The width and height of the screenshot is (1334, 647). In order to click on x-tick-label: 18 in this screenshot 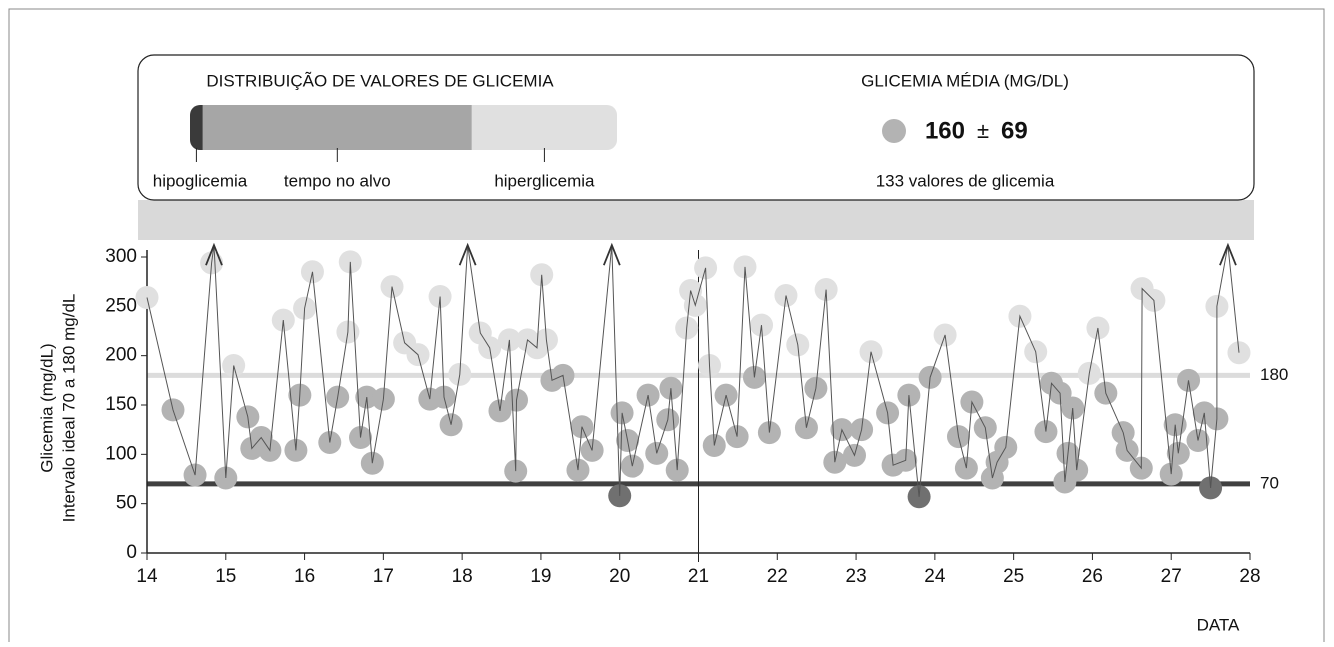, I will do `click(462, 576)`.